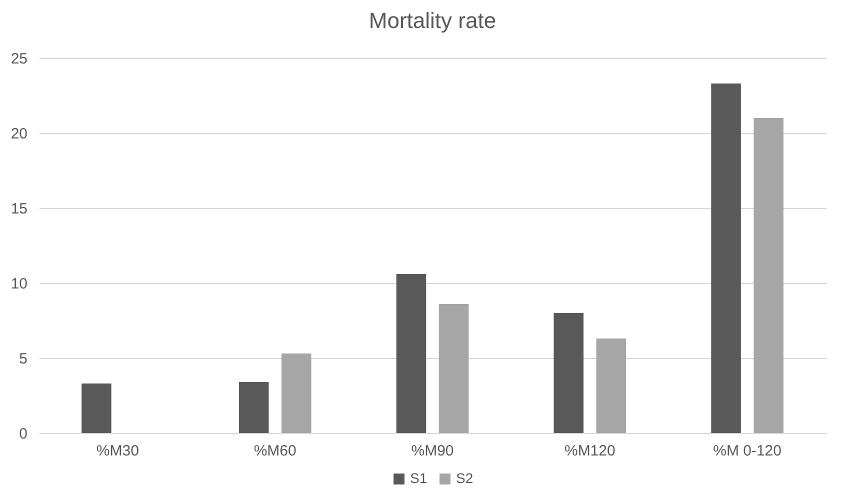 Image resolution: width=846 pixels, height=496 pixels. What do you see at coordinates (419, 478) in the screenshot?
I see `legend-label: S1` at bounding box center [419, 478].